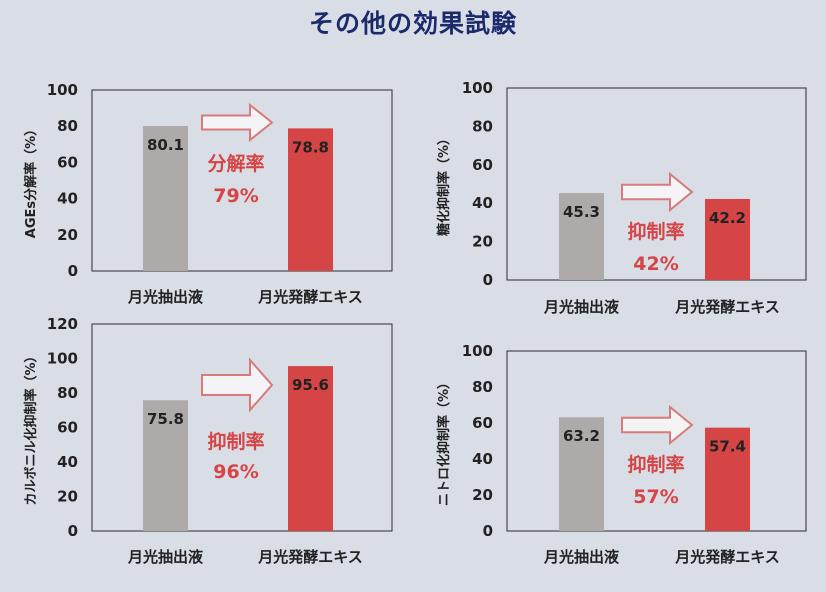  Describe the element at coordinates (655, 497) in the screenshot. I see `annotation-value: 57%` at that location.